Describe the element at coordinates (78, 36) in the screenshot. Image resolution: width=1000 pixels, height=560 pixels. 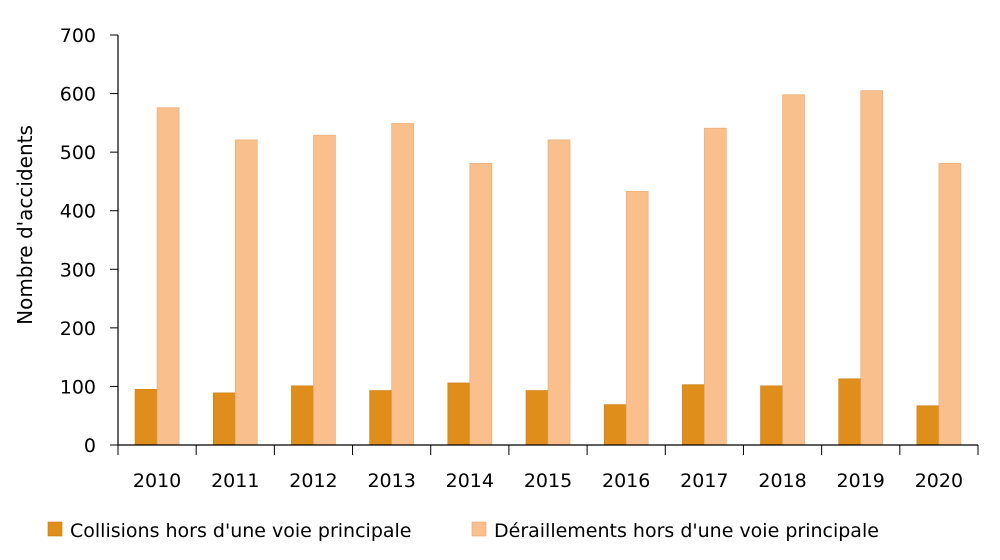
I see `y-tick-label: 700` at that location.